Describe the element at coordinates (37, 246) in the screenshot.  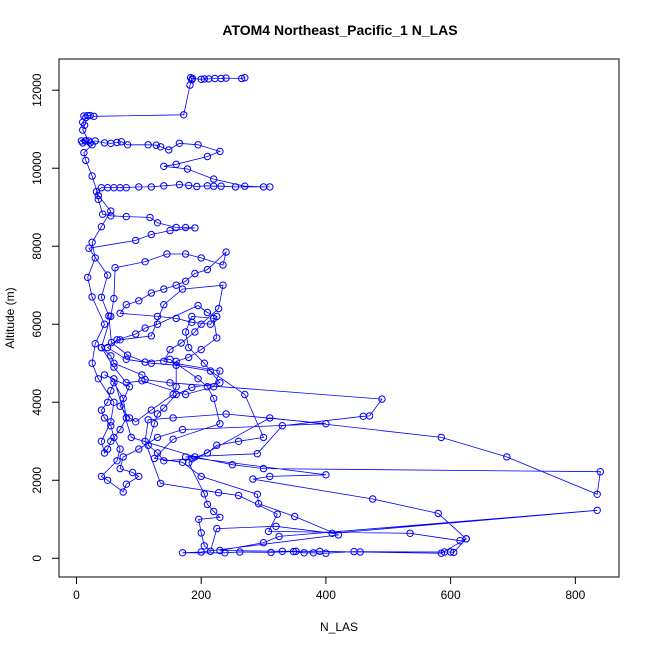
I see `y-tick-label: 8000` at that location.